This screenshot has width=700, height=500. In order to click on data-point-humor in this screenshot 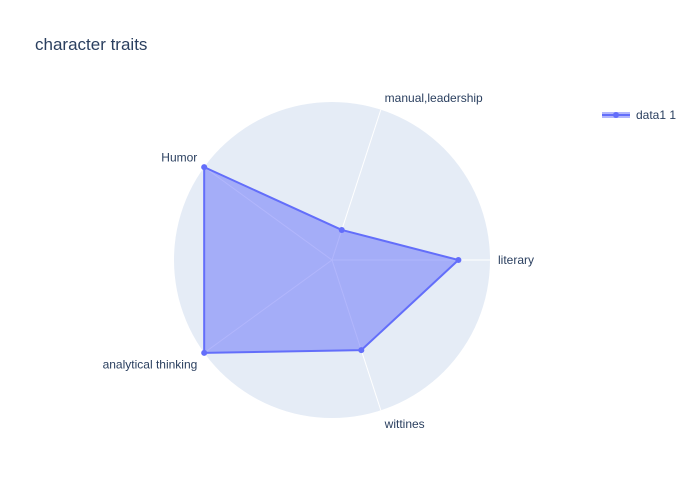, I will do `click(204, 167)`.